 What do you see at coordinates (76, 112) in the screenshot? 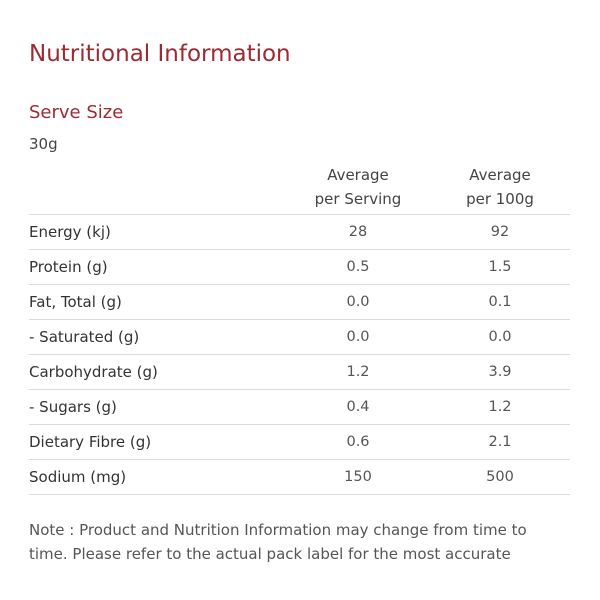
I see `serve-size-heading: Serve Size` at bounding box center [76, 112].